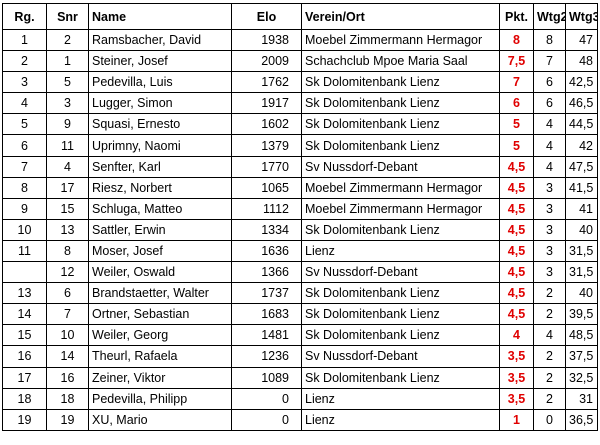 The width and height of the screenshot is (600, 445). I want to click on rank-cell: 13, so click(24, 293).